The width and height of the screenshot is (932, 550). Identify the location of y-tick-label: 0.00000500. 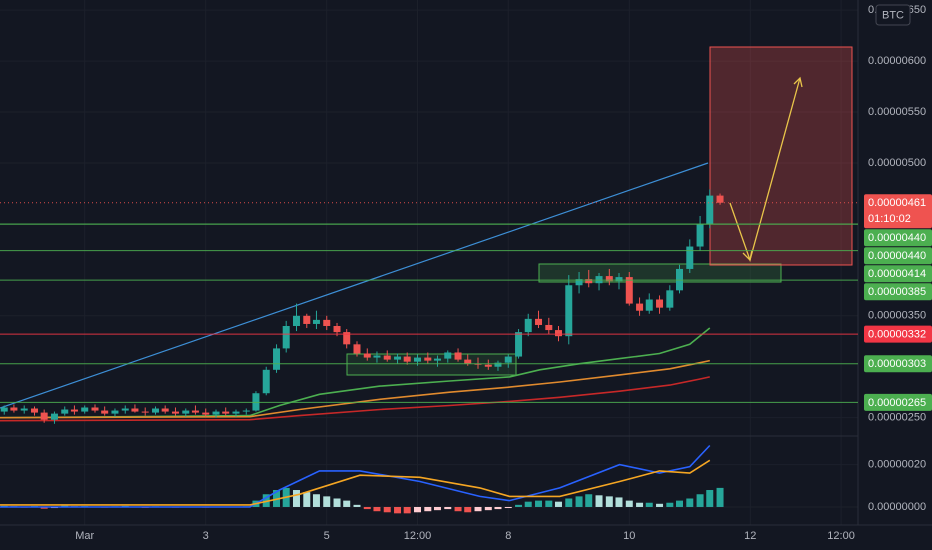
(897, 163).